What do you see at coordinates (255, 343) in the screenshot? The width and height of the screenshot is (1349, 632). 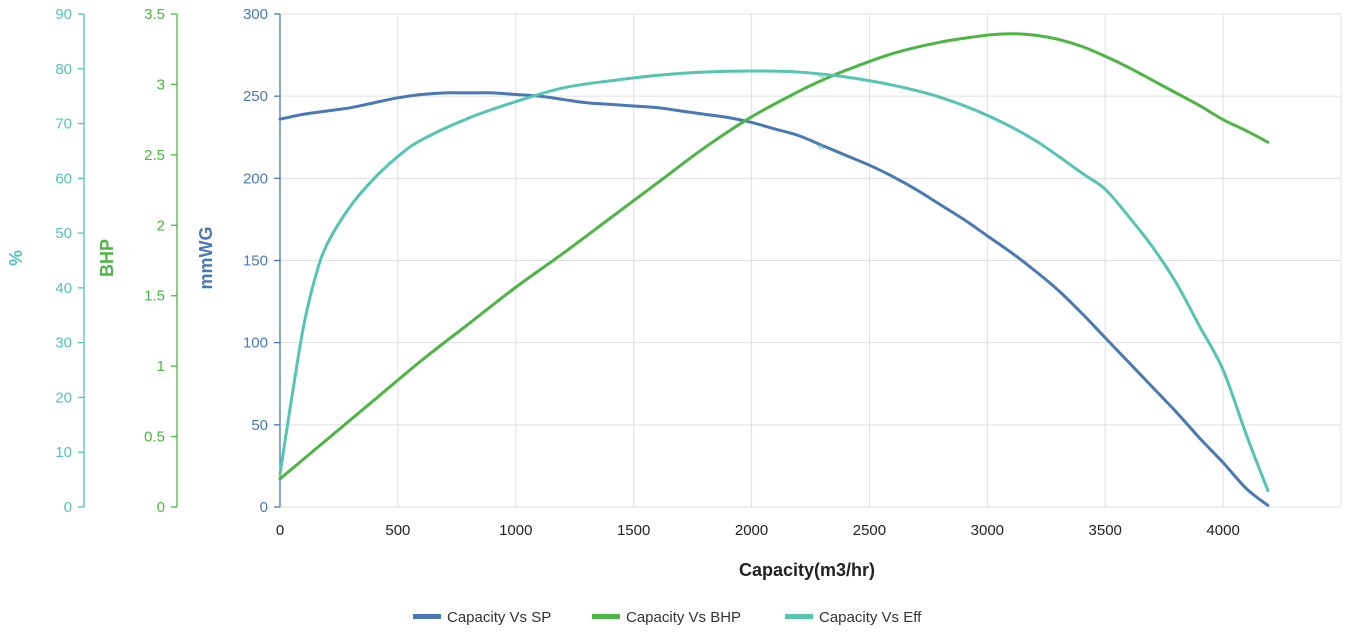 I see `y-tick-label-sp: 100` at bounding box center [255, 343].